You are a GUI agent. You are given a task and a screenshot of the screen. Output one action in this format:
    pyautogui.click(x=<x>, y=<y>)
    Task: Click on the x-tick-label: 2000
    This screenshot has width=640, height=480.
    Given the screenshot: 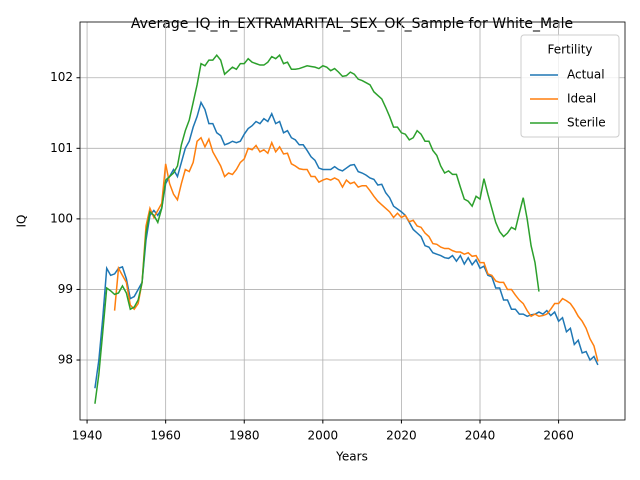 What is the action you would take?
    pyautogui.click(x=323, y=436)
    